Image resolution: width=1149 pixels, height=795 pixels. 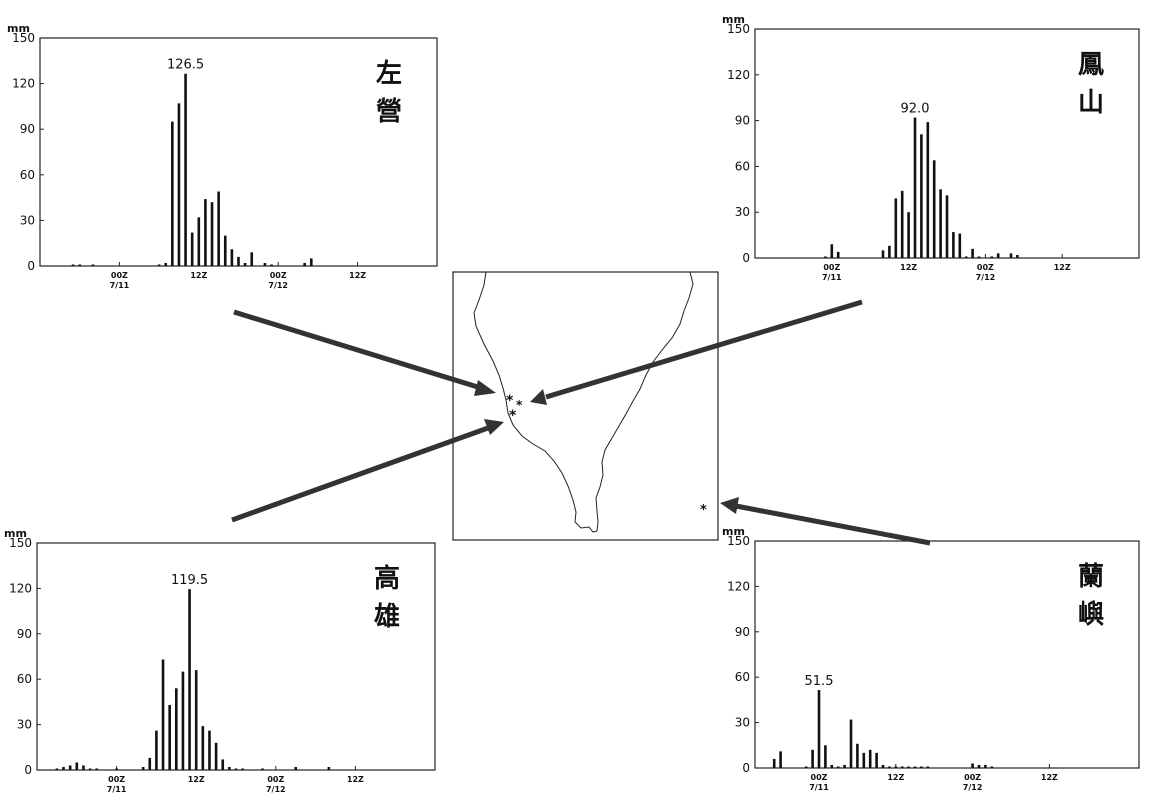 I want to click on peak-value-label: 92.0, so click(x=915, y=109).